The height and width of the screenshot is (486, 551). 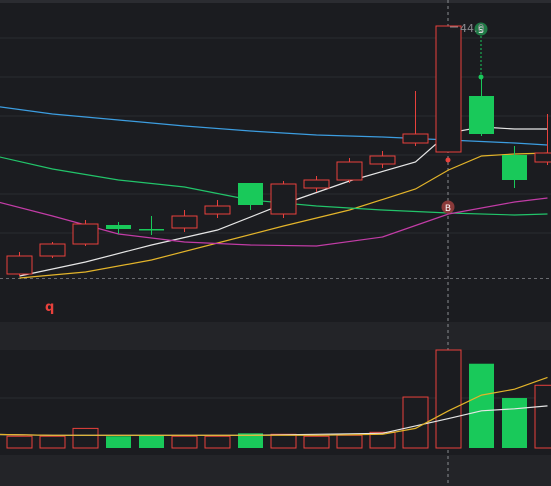 What do you see at coordinates (49, 307) in the screenshot?
I see `panel-mark-label: q` at bounding box center [49, 307].